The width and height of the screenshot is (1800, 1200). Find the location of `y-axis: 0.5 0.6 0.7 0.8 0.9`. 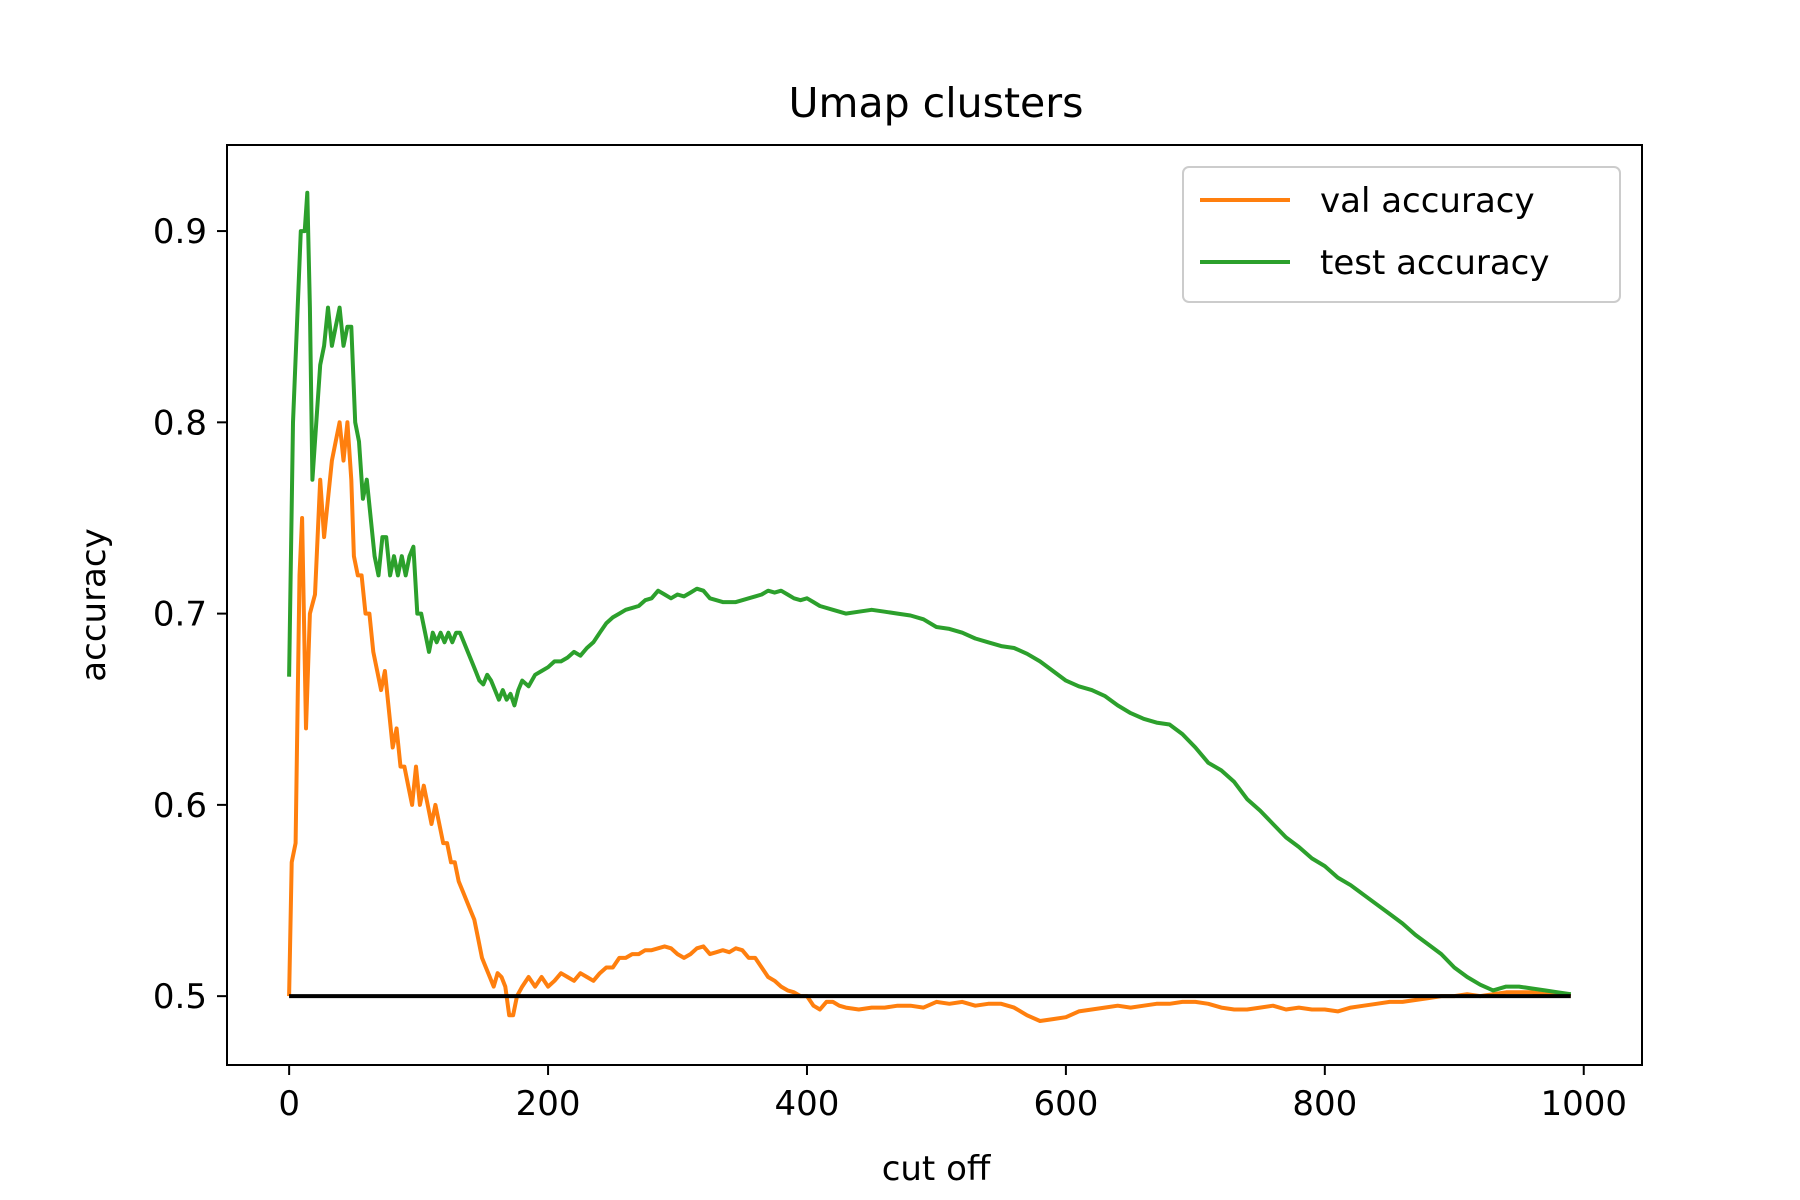

y-axis: 0.5 0.6 0.7 0.8 0.9 is located at coordinates (190, 614).